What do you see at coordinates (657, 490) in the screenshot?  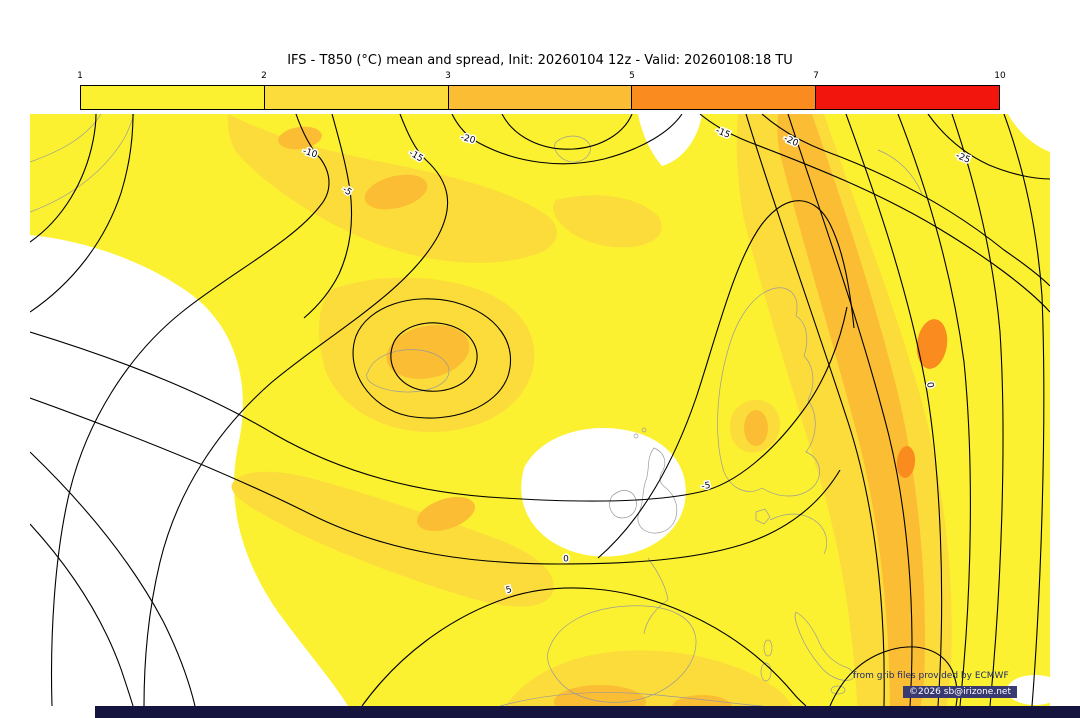 I see `coastline-uk` at bounding box center [657, 490].